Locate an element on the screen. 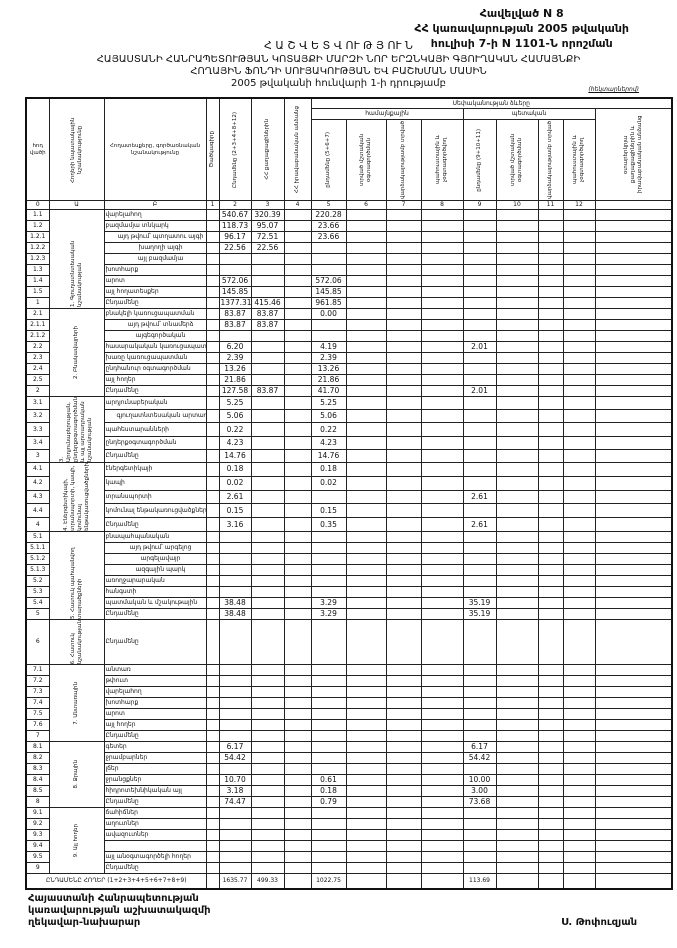 The image size is (677, 948). row-number: 8.4 is located at coordinates (37, 780).